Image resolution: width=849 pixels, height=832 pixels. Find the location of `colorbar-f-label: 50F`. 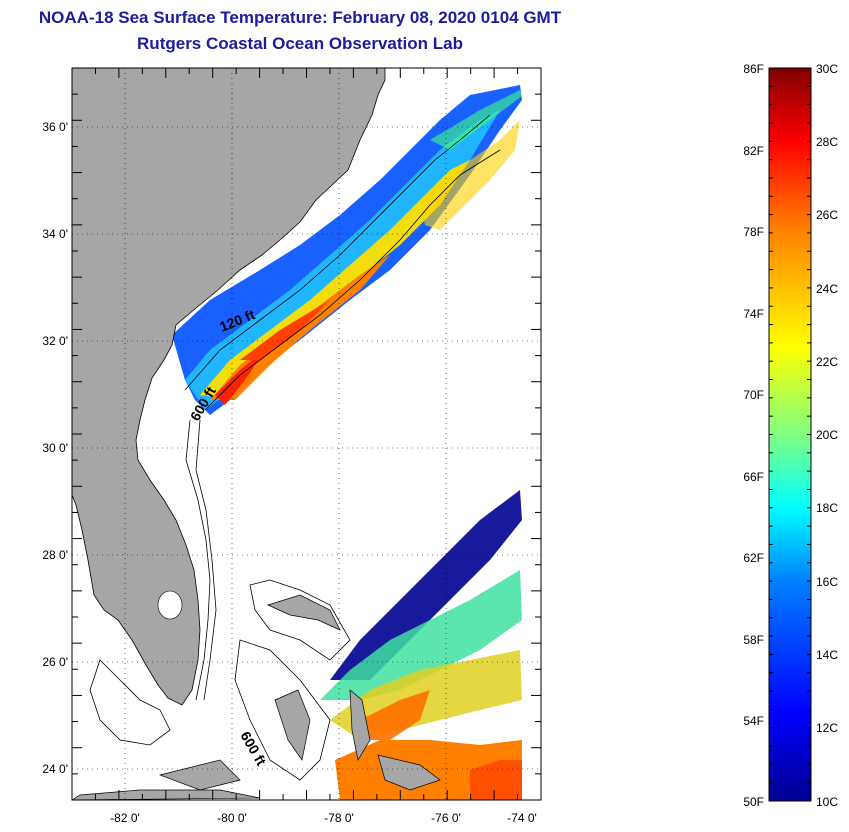

colorbar-f-label: 50F is located at coordinates (753, 802).